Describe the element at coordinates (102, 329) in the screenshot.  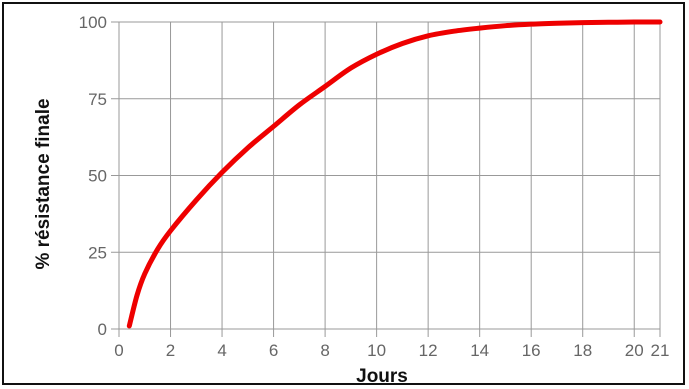
I see `y-tick-label: 0` at that location.